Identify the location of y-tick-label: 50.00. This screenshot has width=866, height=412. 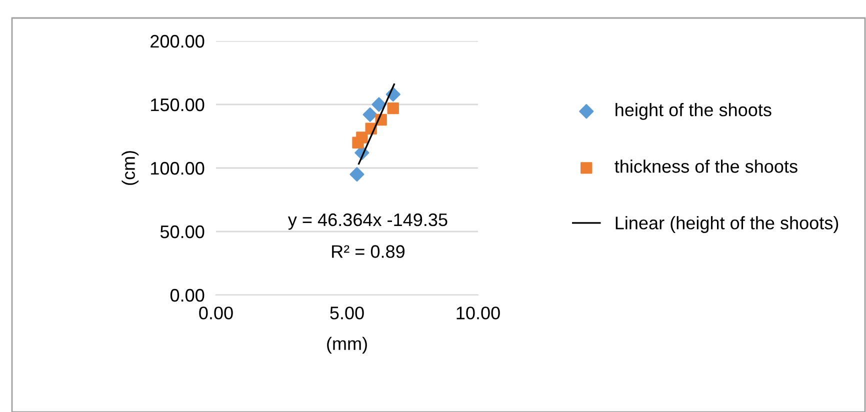
(182, 231).